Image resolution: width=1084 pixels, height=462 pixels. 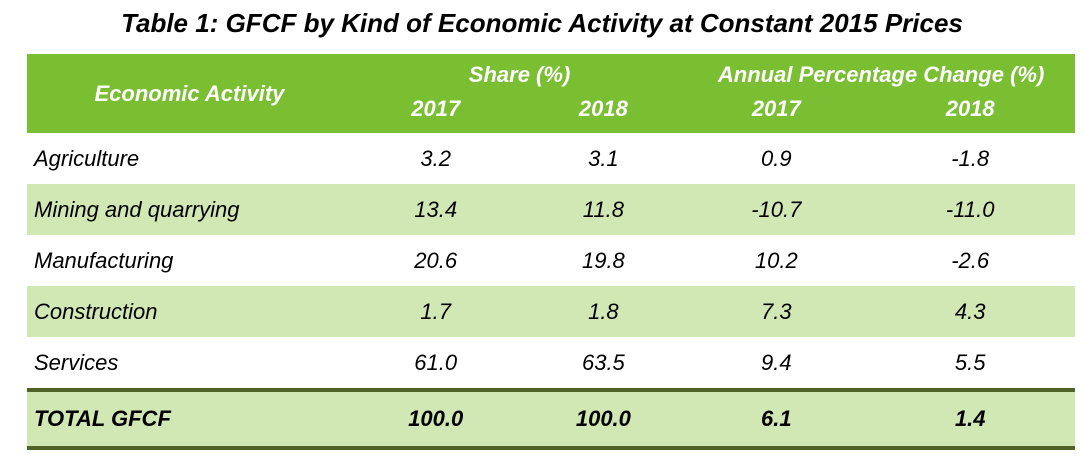 What do you see at coordinates (776, 419) in the screenshot?
I see `total-change-2017: 6.1` at bounding box center [776, 419].